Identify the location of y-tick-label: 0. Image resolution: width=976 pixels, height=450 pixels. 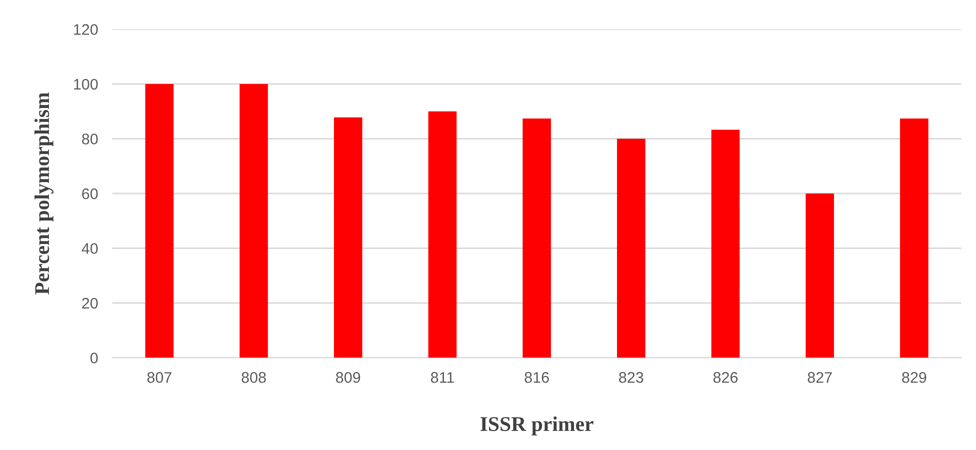
(94, 358).